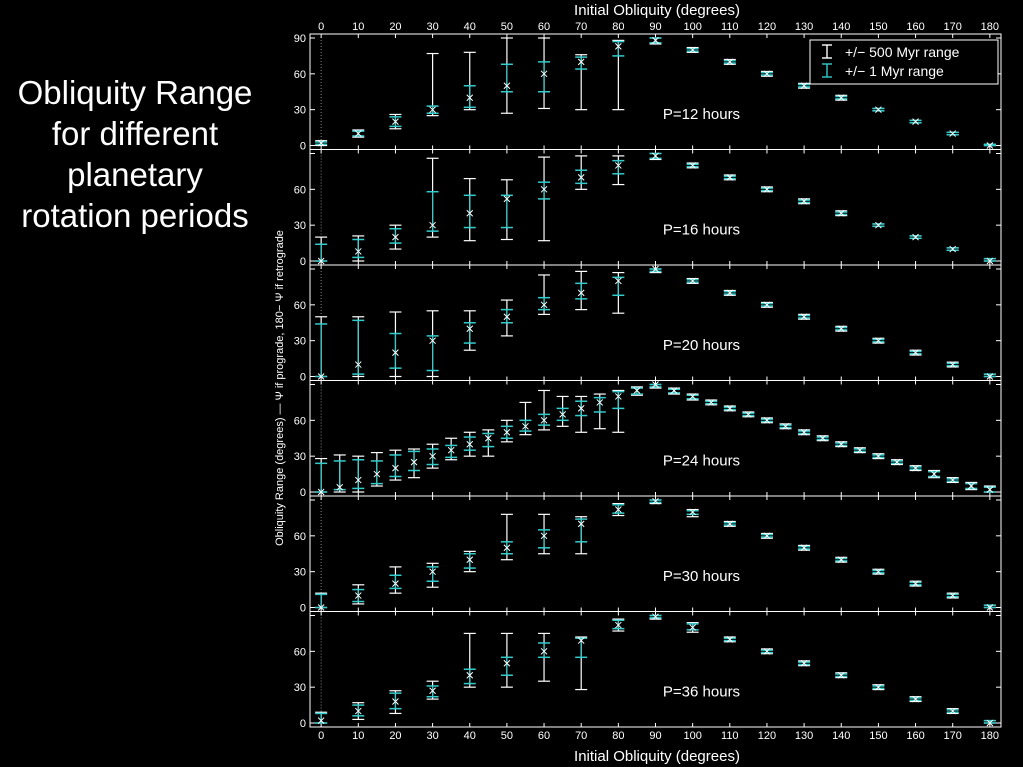 The image size is (1023, 767). I want to click on panel-label: P=12 hours, so click(701, 114).